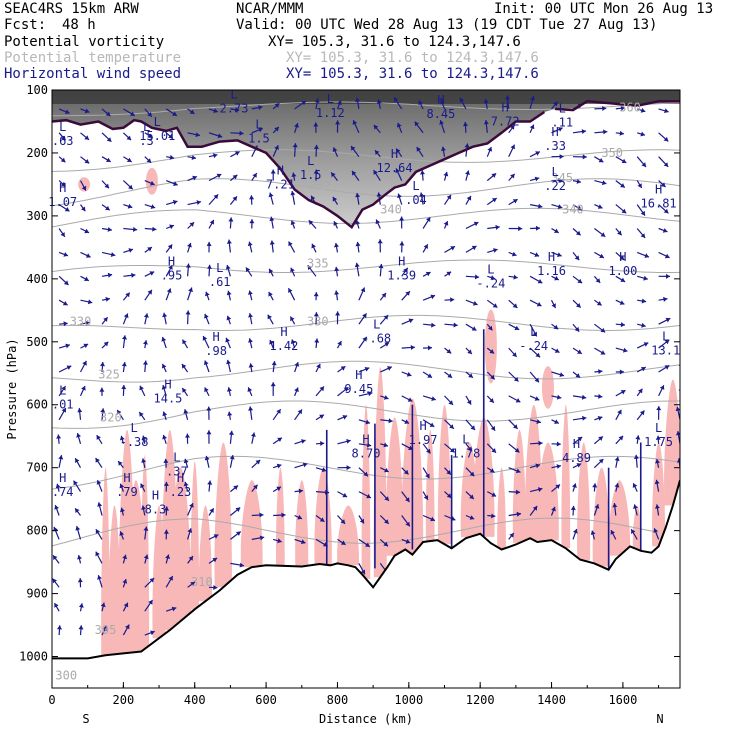 This screenshot has width=740, height=740. Describe the element at coordinates (37, 594) in the screenshot. I see `y-tick-label: 900` at that location.